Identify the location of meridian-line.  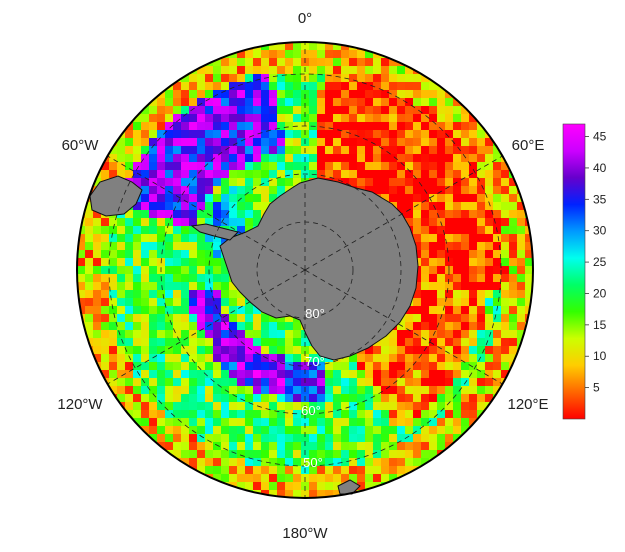
(206, 327).